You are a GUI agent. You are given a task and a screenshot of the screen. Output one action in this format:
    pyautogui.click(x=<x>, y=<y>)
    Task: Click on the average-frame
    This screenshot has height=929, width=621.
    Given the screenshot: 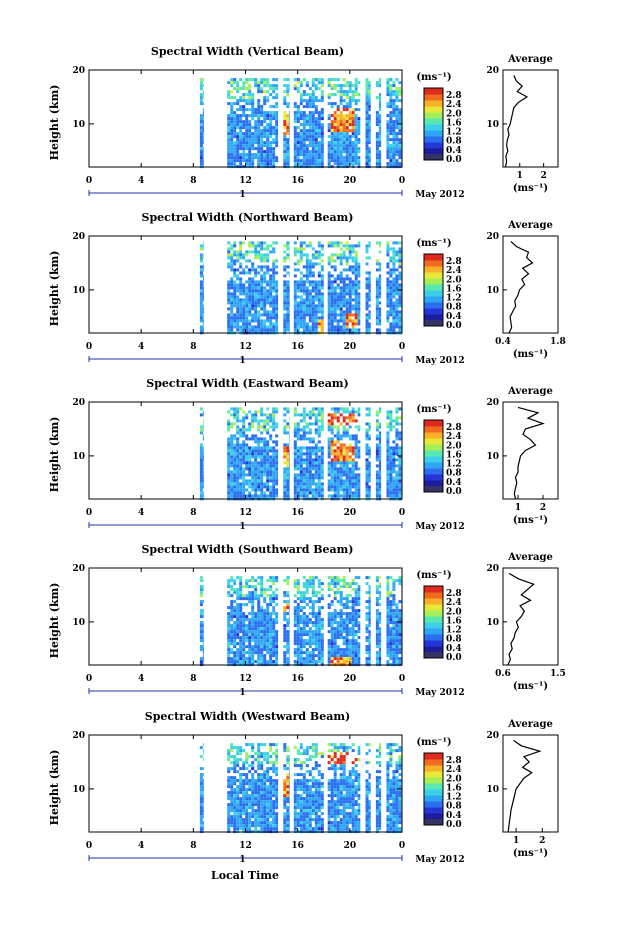 What is the action you would take?
    pyautogui.click(x=530, y=118)
    